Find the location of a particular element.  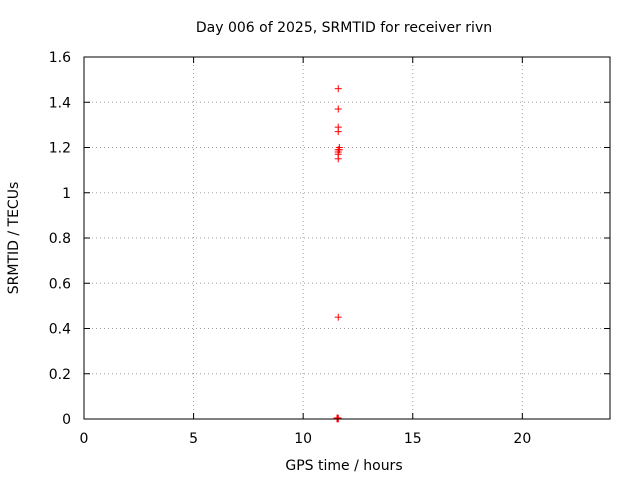

y-axis-label: SRMTID / TECUs is located at coordinates (14, 238).